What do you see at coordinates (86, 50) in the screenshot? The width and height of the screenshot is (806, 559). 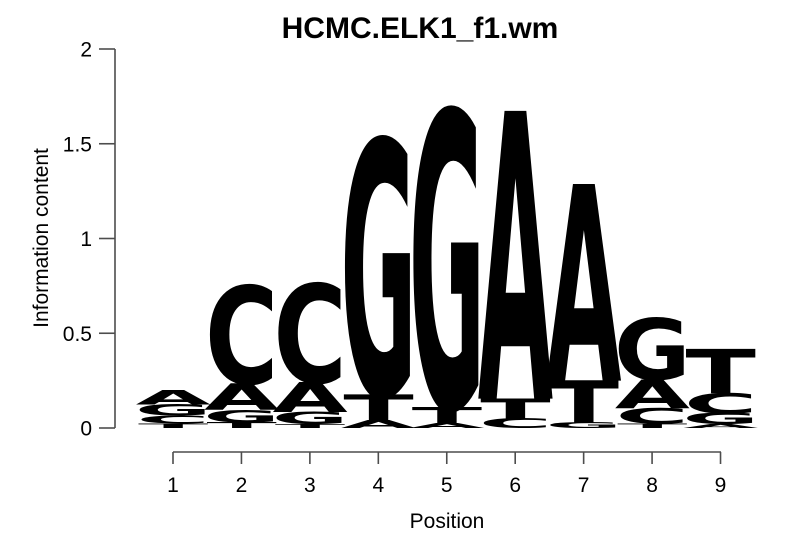 I see `y-tick-label: 2` at bounding box center [86, 50].